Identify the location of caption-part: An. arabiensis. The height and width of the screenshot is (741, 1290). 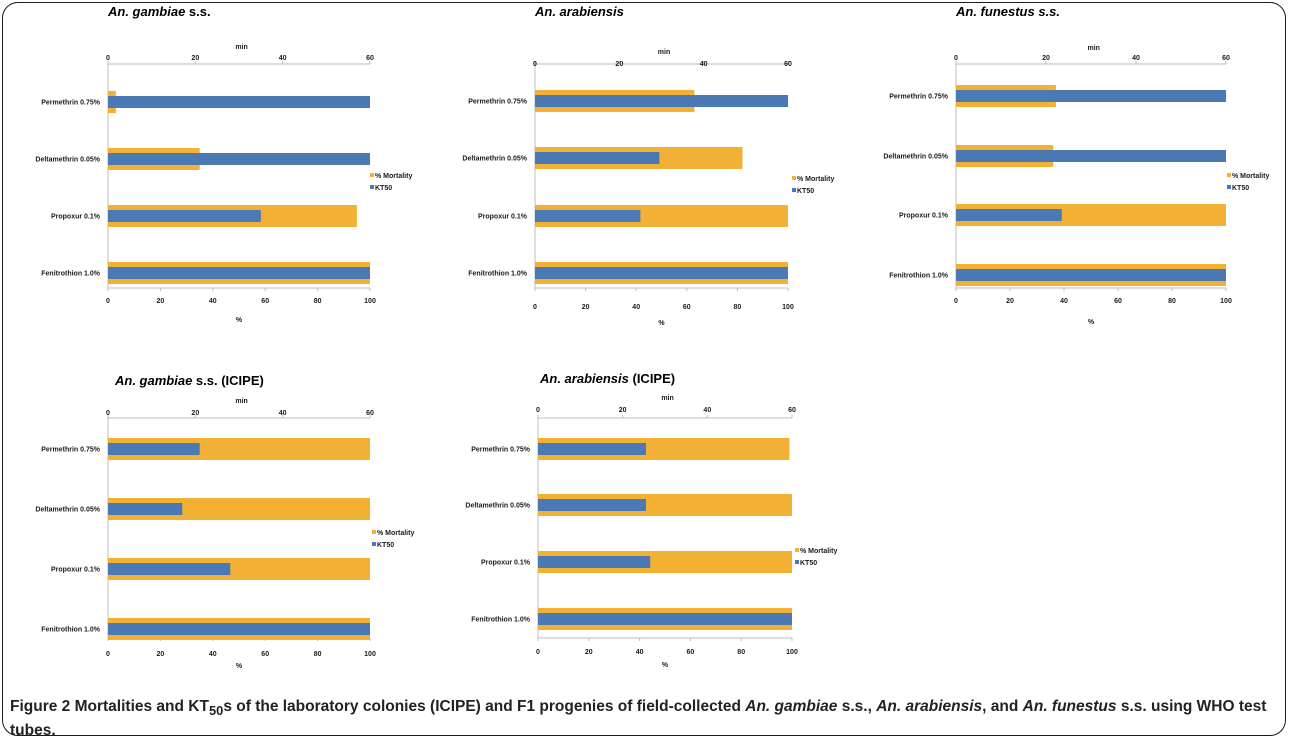
(929, 706).